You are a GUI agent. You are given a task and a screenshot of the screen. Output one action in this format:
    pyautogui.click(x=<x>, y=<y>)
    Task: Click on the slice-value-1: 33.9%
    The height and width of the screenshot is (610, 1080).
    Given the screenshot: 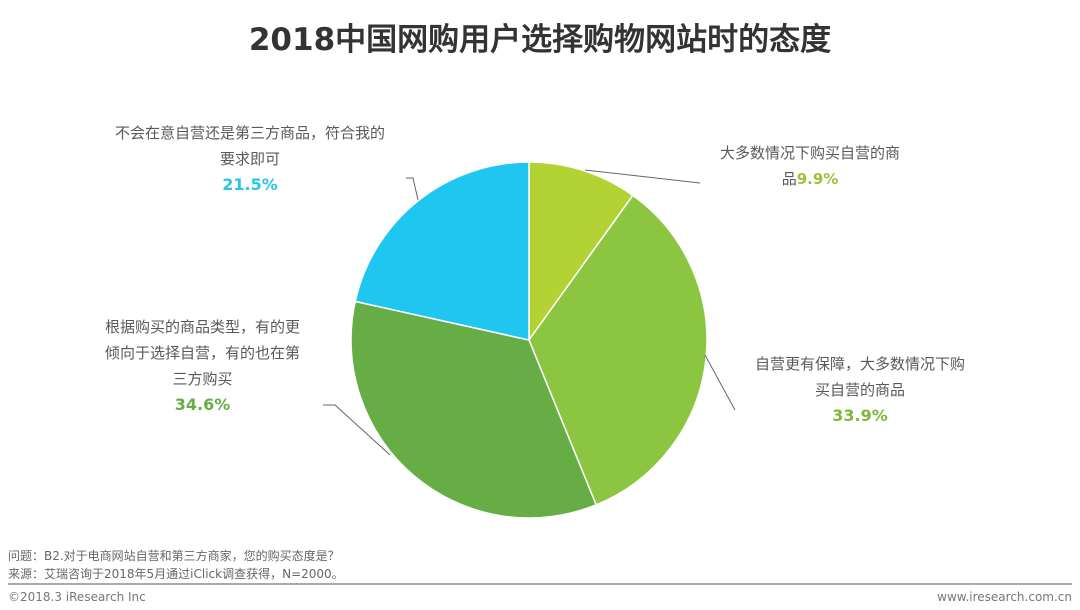 What is the action you would take?
    pyautogui.click(x=860, y=415)
    